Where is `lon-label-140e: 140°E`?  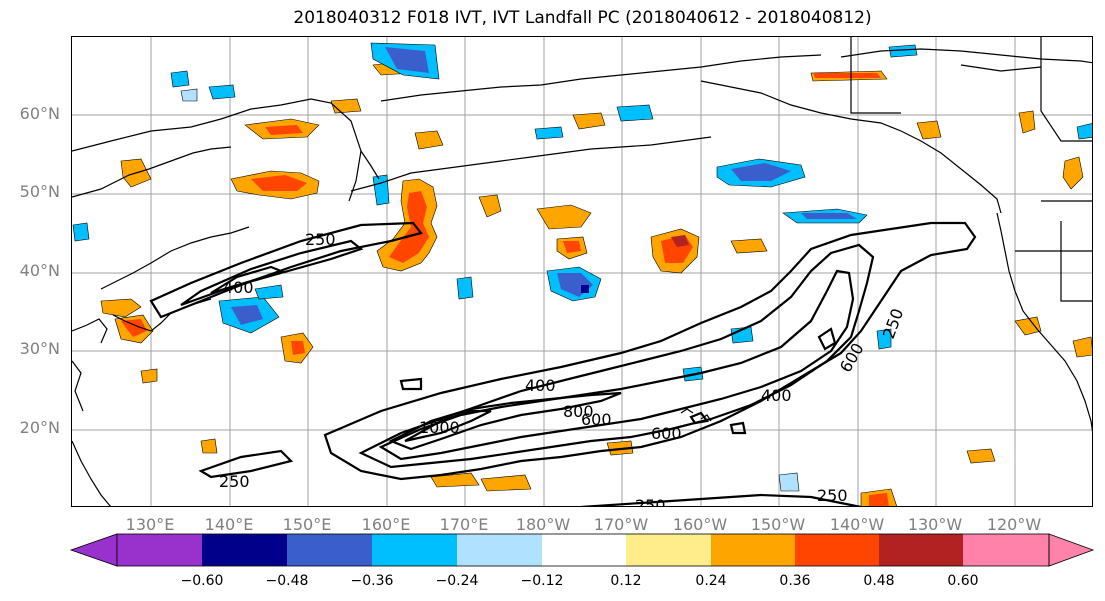
lon-label-140e: 140°E is located at coordinates (229, 524).